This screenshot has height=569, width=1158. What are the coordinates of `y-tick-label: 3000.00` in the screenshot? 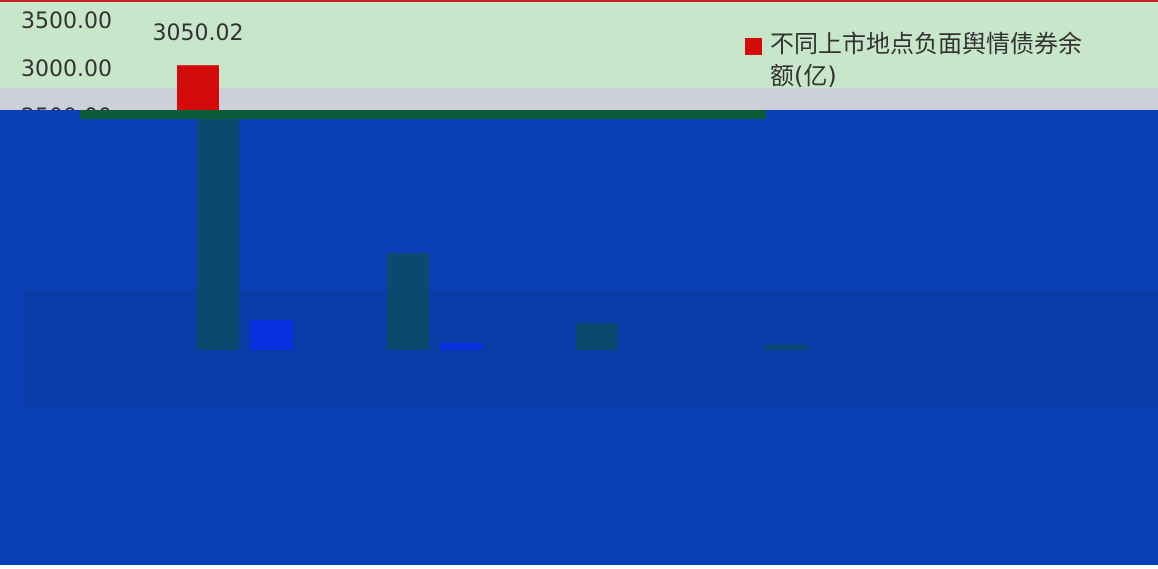 It's located at (66, 69).